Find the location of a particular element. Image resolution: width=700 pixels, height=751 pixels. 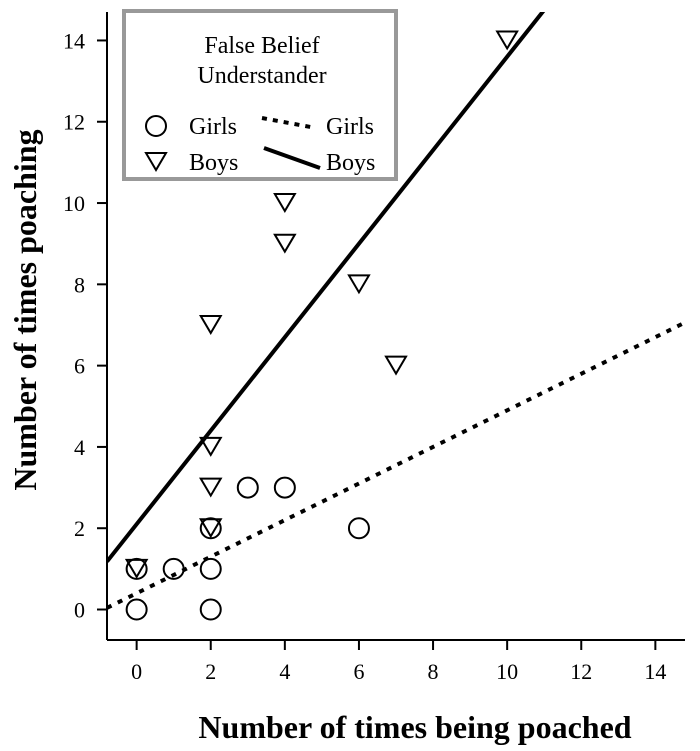

legend-title-line-1: False Belief is located at coordinates (261, 46).